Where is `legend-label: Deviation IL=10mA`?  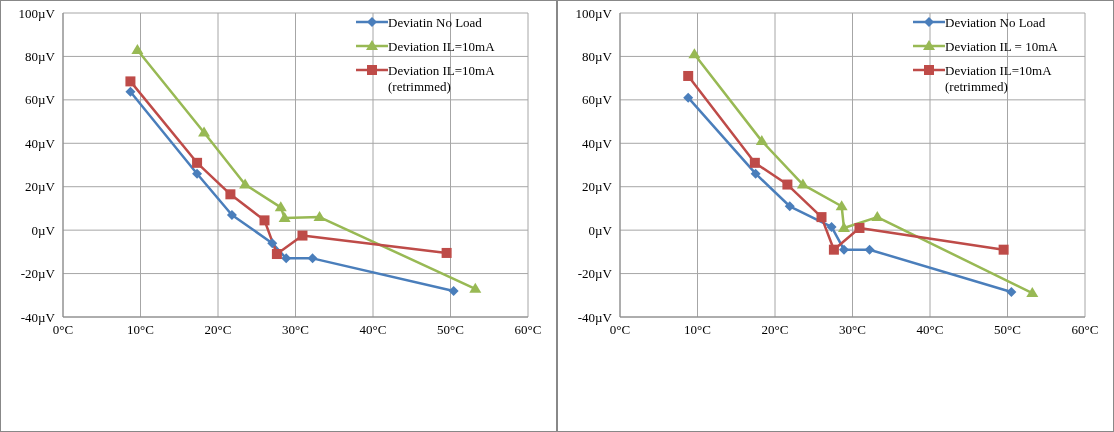
legend-label: Deviation IL=10mA is located at coordinates (442, 47).